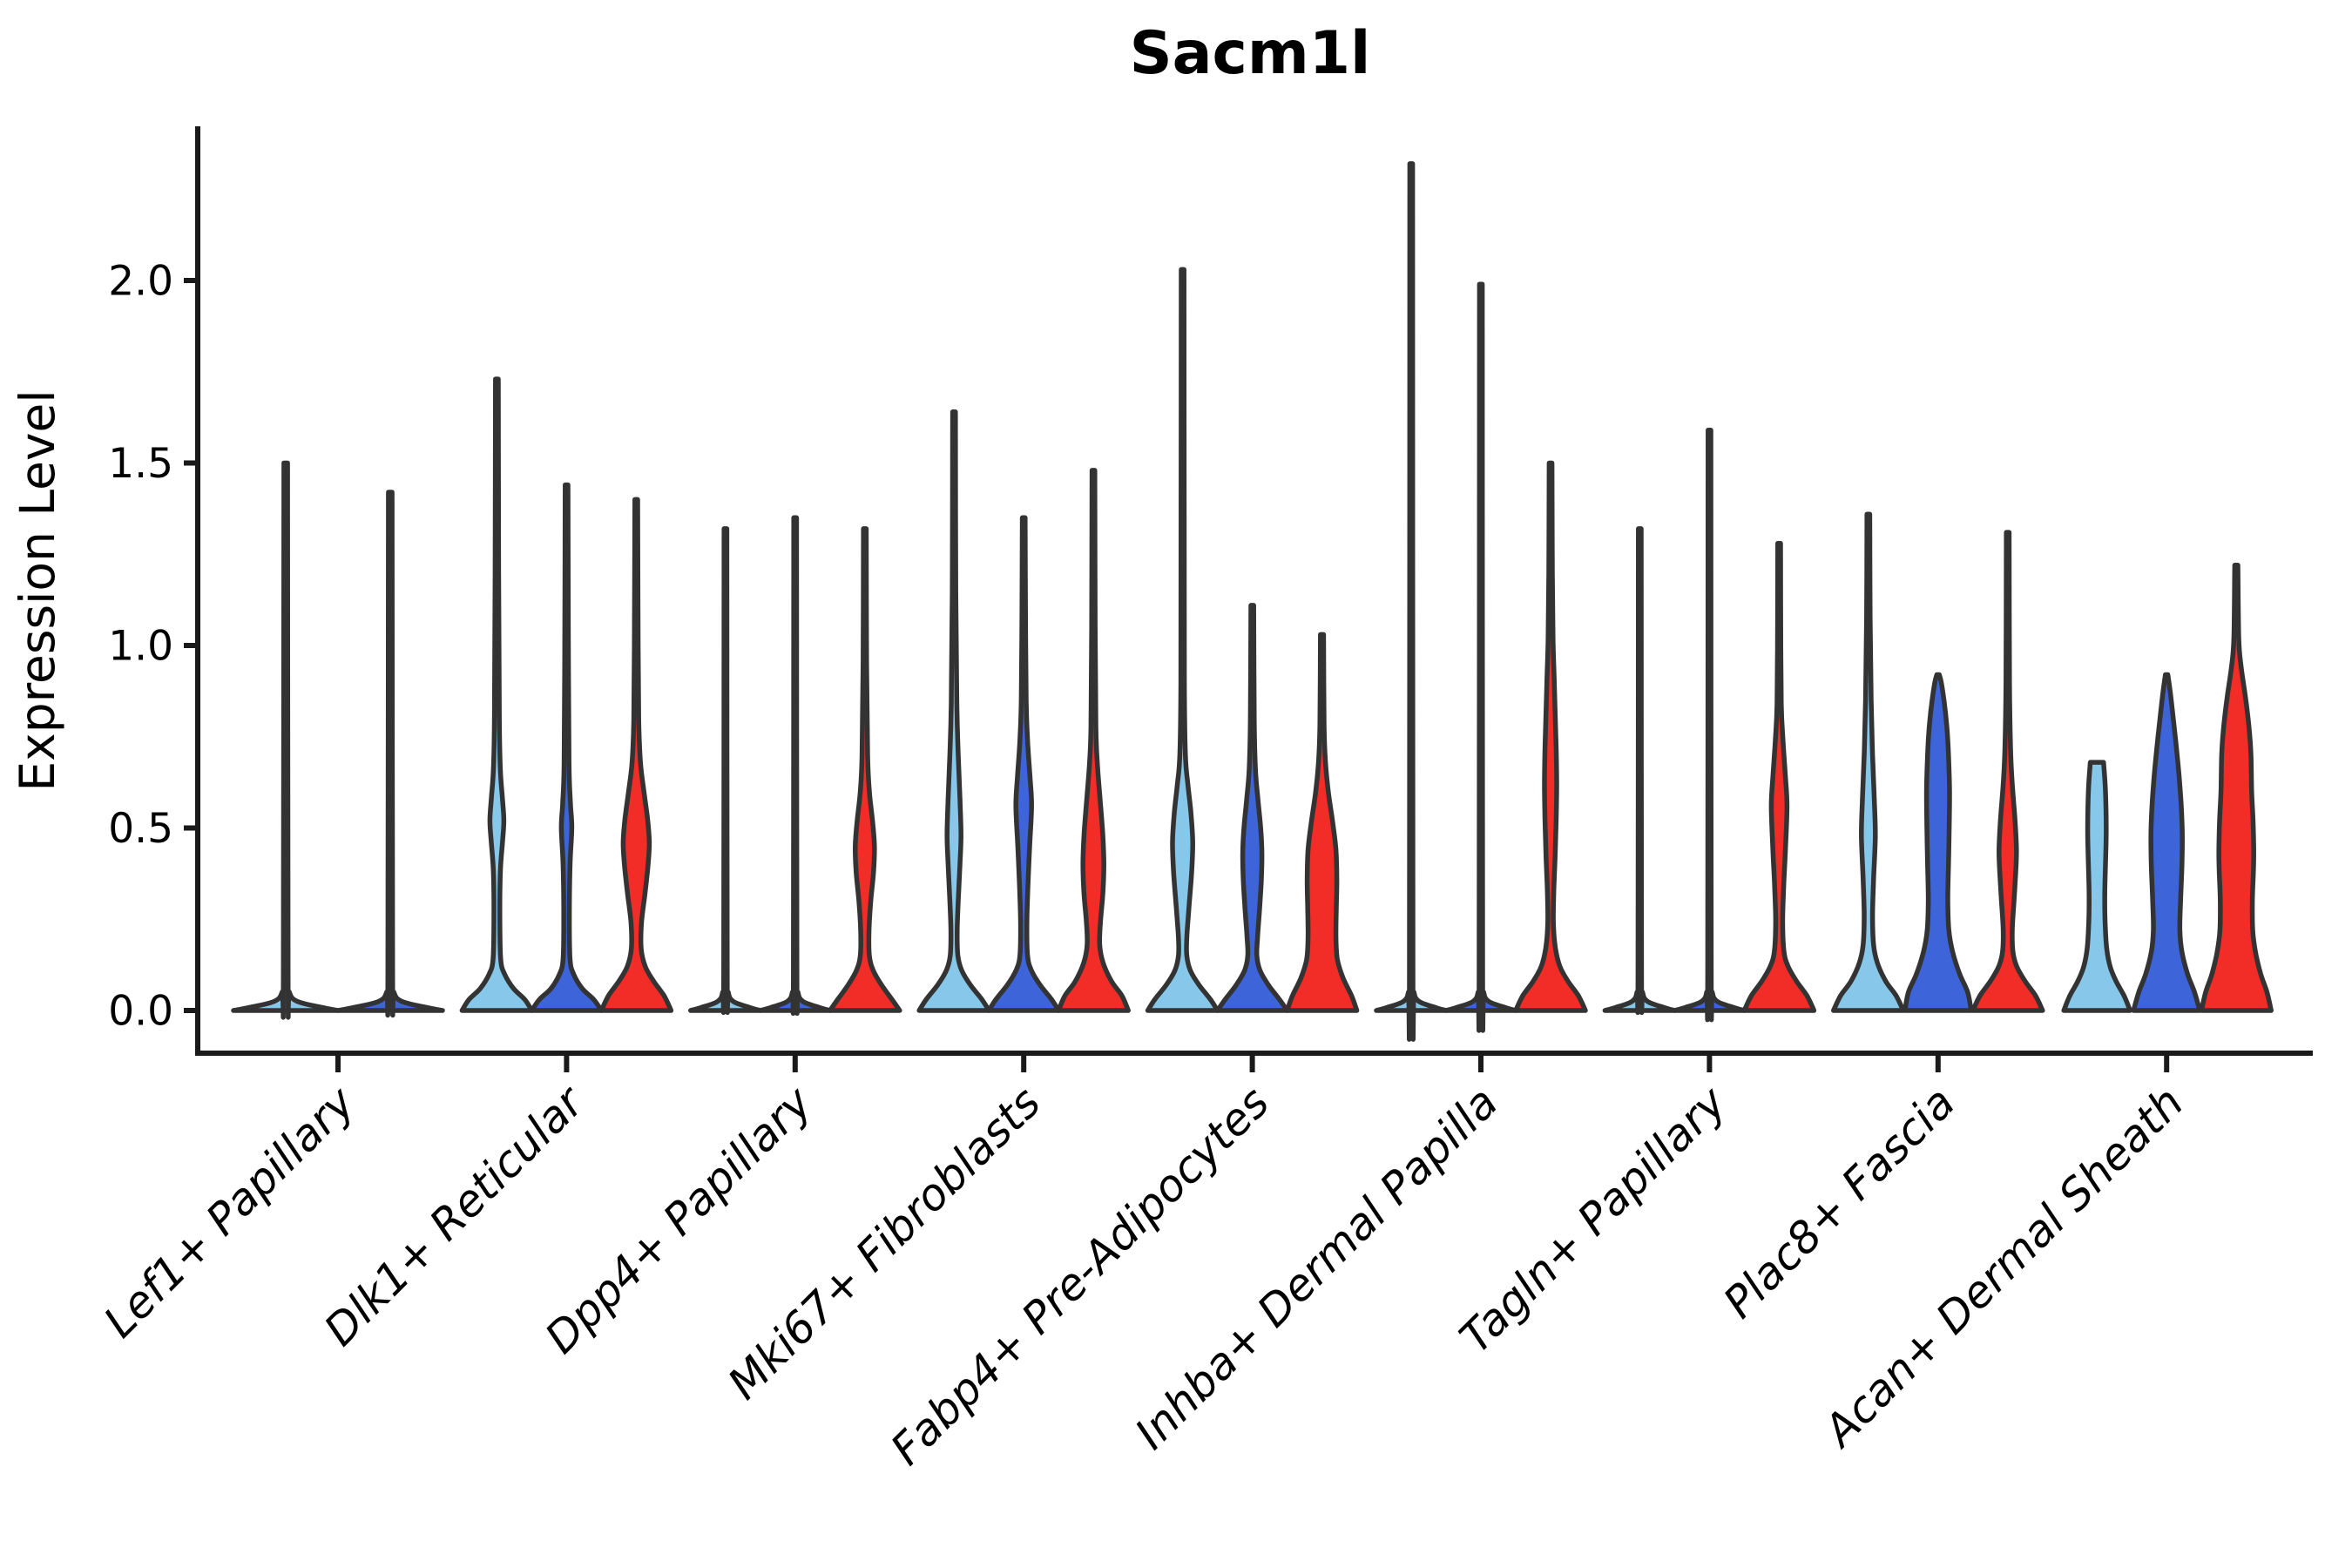 The width and height of the screenshot is (2352, 1568). I want to click on violin-8-red, so click(2236, 788).